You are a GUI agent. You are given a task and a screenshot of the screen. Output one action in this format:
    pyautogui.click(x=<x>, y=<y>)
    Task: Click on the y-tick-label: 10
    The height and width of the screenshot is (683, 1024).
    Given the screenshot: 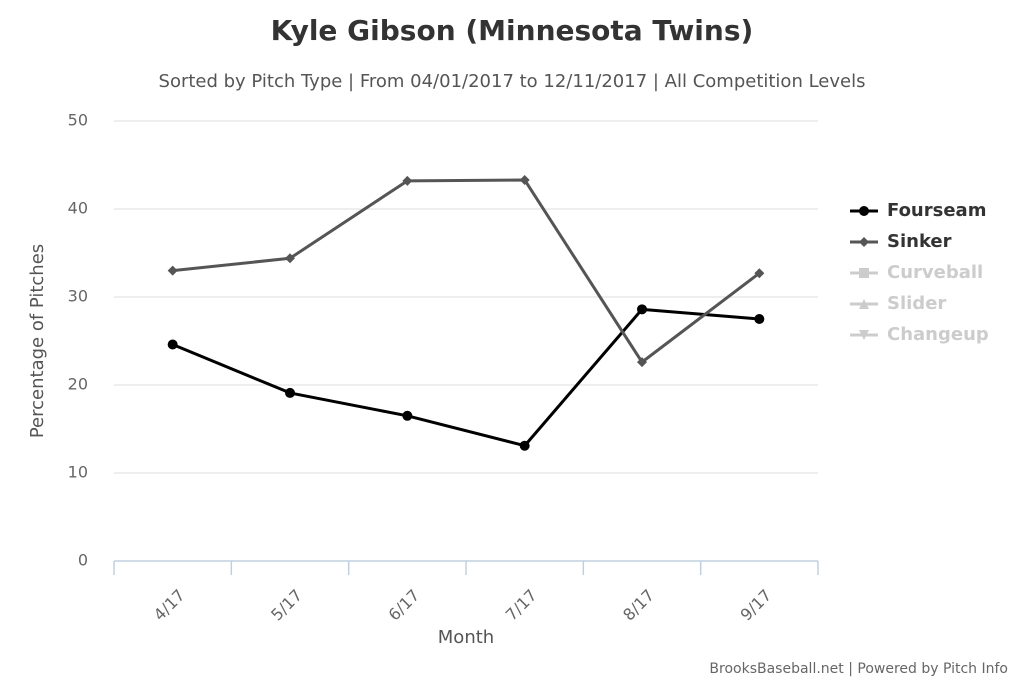 What is the action you would take?
    pyautogui.click(x=78, y=472)
    